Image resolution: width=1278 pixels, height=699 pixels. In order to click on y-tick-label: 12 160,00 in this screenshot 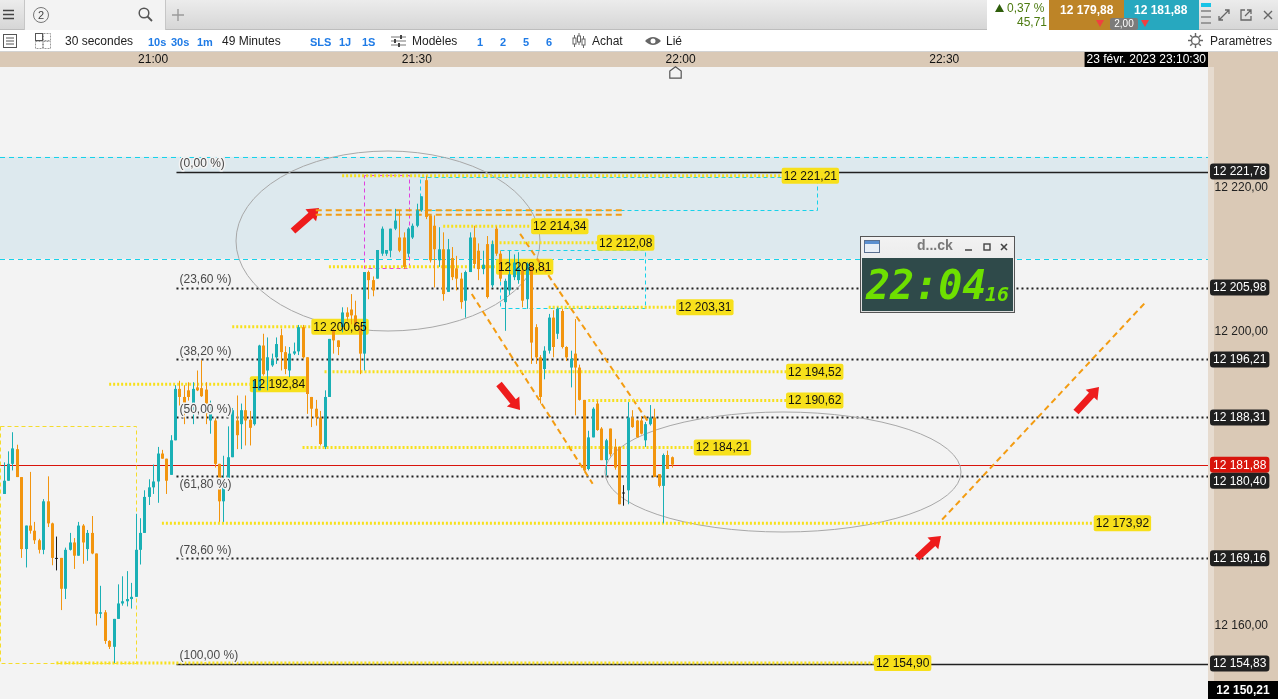, I will do `click(1241, 625)`.